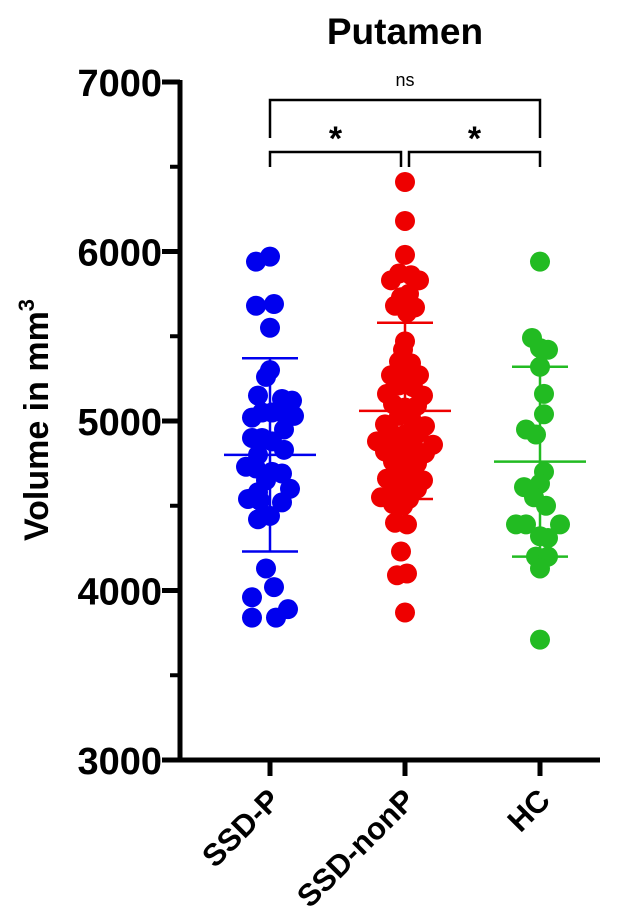 The image size is (621, 917). I want to click on significance-bracket-right, so click(474, 158).